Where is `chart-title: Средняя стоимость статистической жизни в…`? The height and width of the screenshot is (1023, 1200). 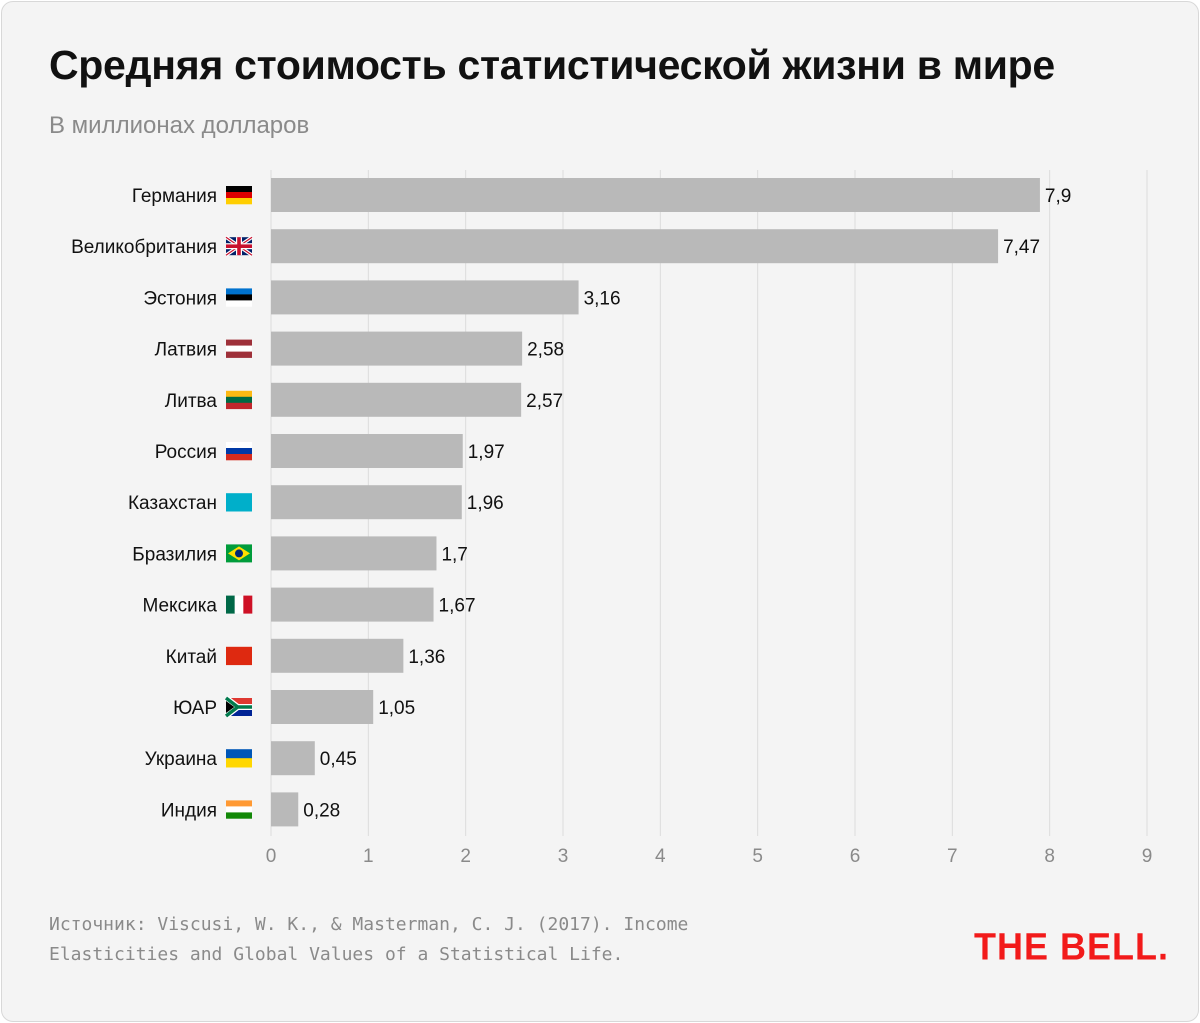 chart-title: Средняя стоимость статистической жизни в… is located at coordinates (552, 65).